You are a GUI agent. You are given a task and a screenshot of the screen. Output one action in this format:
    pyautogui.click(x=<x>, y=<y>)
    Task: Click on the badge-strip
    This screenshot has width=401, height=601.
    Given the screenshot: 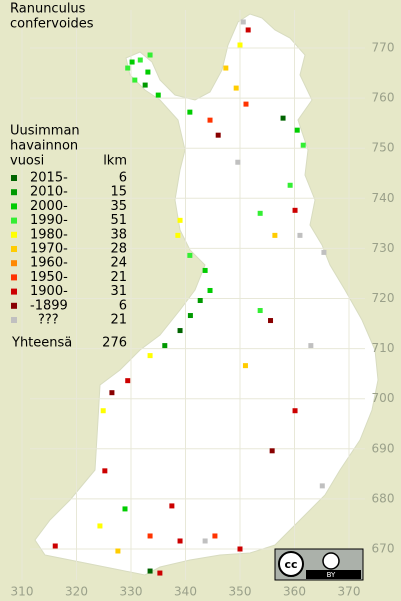 What is the action you would take?
    pyautogui.click(x=333, y=574)
    